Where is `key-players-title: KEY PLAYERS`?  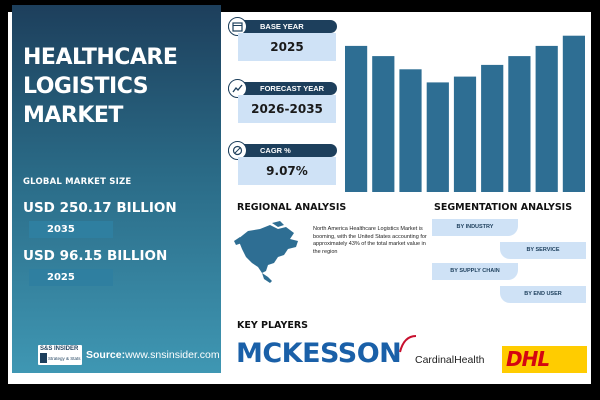
key-players-title: KEY PLAYERS is located at coordinates (273, 325).